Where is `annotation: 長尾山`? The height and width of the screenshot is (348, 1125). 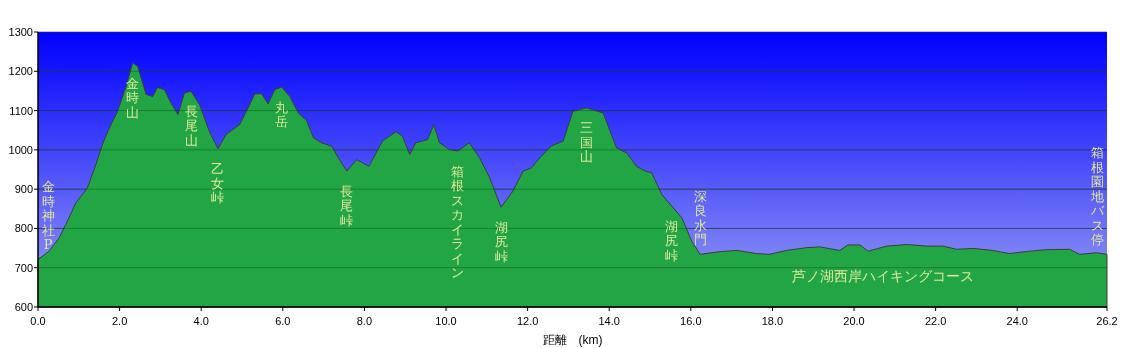 annotation: 長尾山 is located at coordinates (191, 125).